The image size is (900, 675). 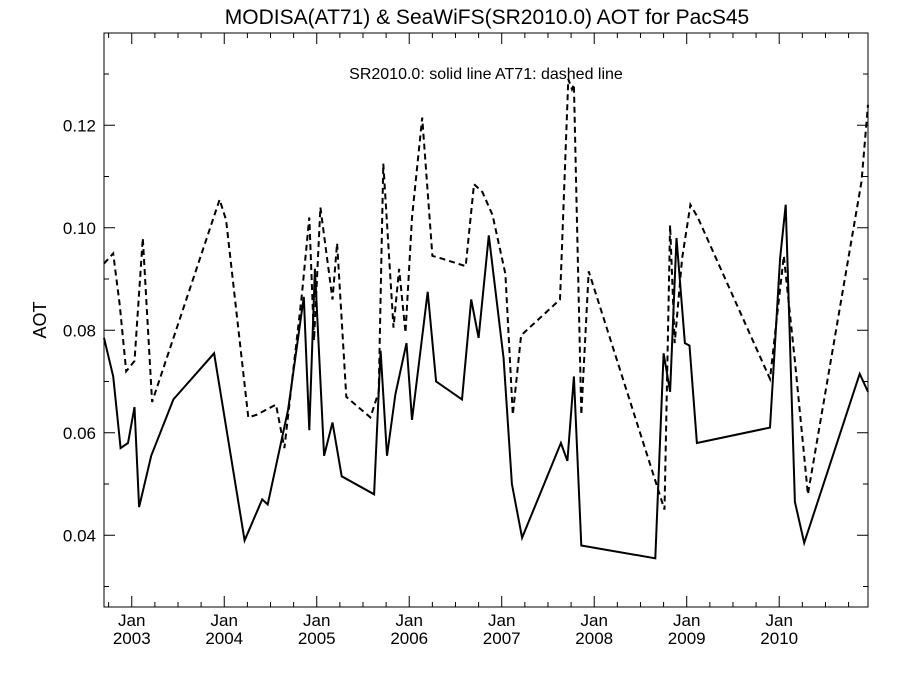 What do you see at coordinates (502, 638) in the screenshot?
I see `x-tick-year-label: 2007` at bounding box center [502, 638].